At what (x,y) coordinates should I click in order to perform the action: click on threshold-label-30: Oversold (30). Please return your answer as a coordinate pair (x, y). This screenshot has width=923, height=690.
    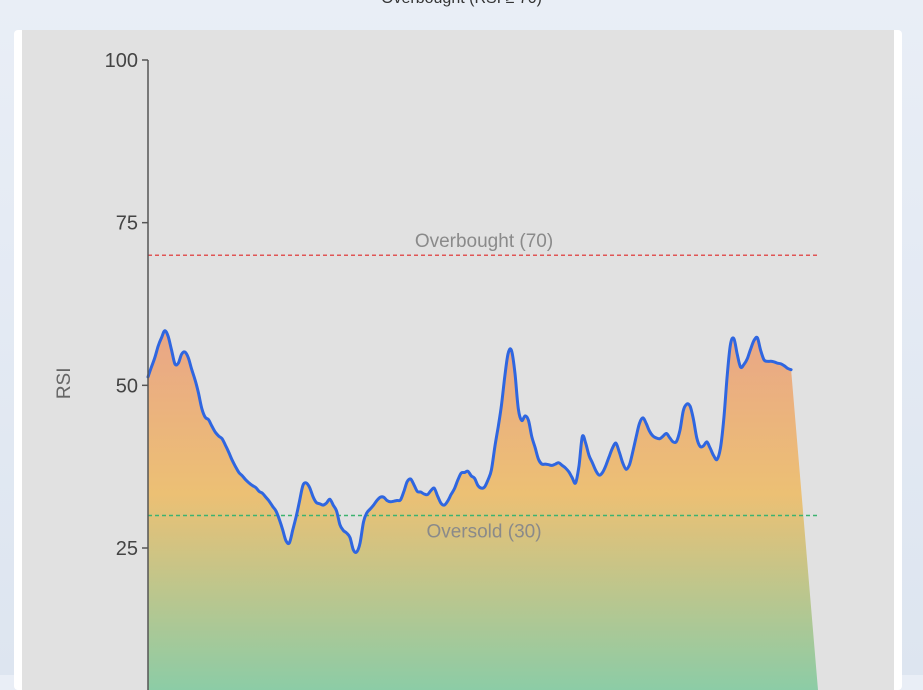
    Looking at the image, I should click on (483, 531).